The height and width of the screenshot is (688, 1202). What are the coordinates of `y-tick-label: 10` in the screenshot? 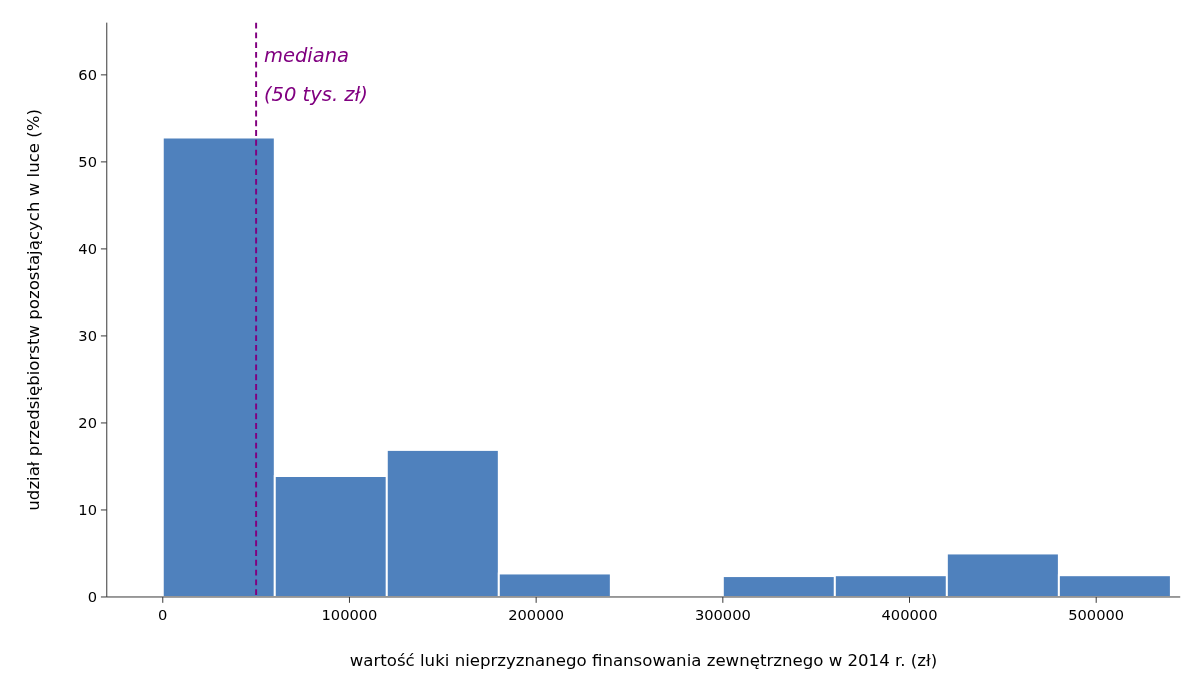 It's located at (87, 509).